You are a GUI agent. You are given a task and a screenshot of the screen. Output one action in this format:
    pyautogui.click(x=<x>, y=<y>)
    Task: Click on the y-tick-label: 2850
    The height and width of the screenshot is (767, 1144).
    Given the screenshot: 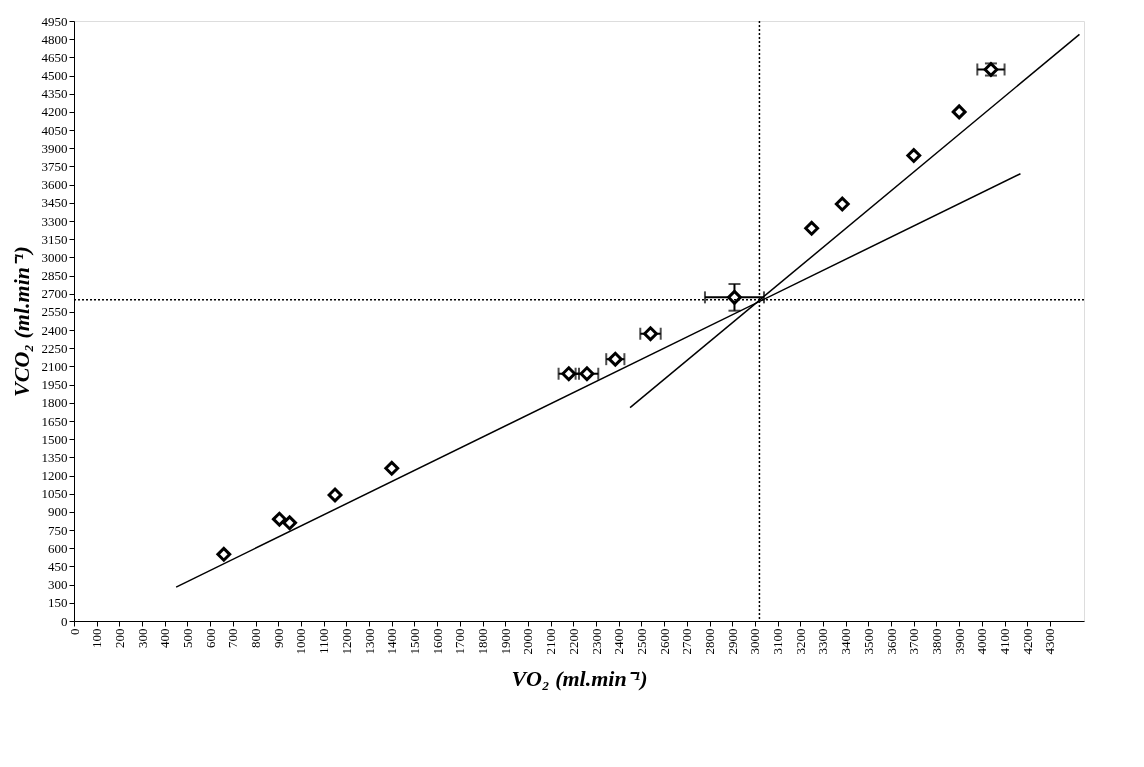 What is the action you would take?
    pyautogui.click(x=54, y=276)
    